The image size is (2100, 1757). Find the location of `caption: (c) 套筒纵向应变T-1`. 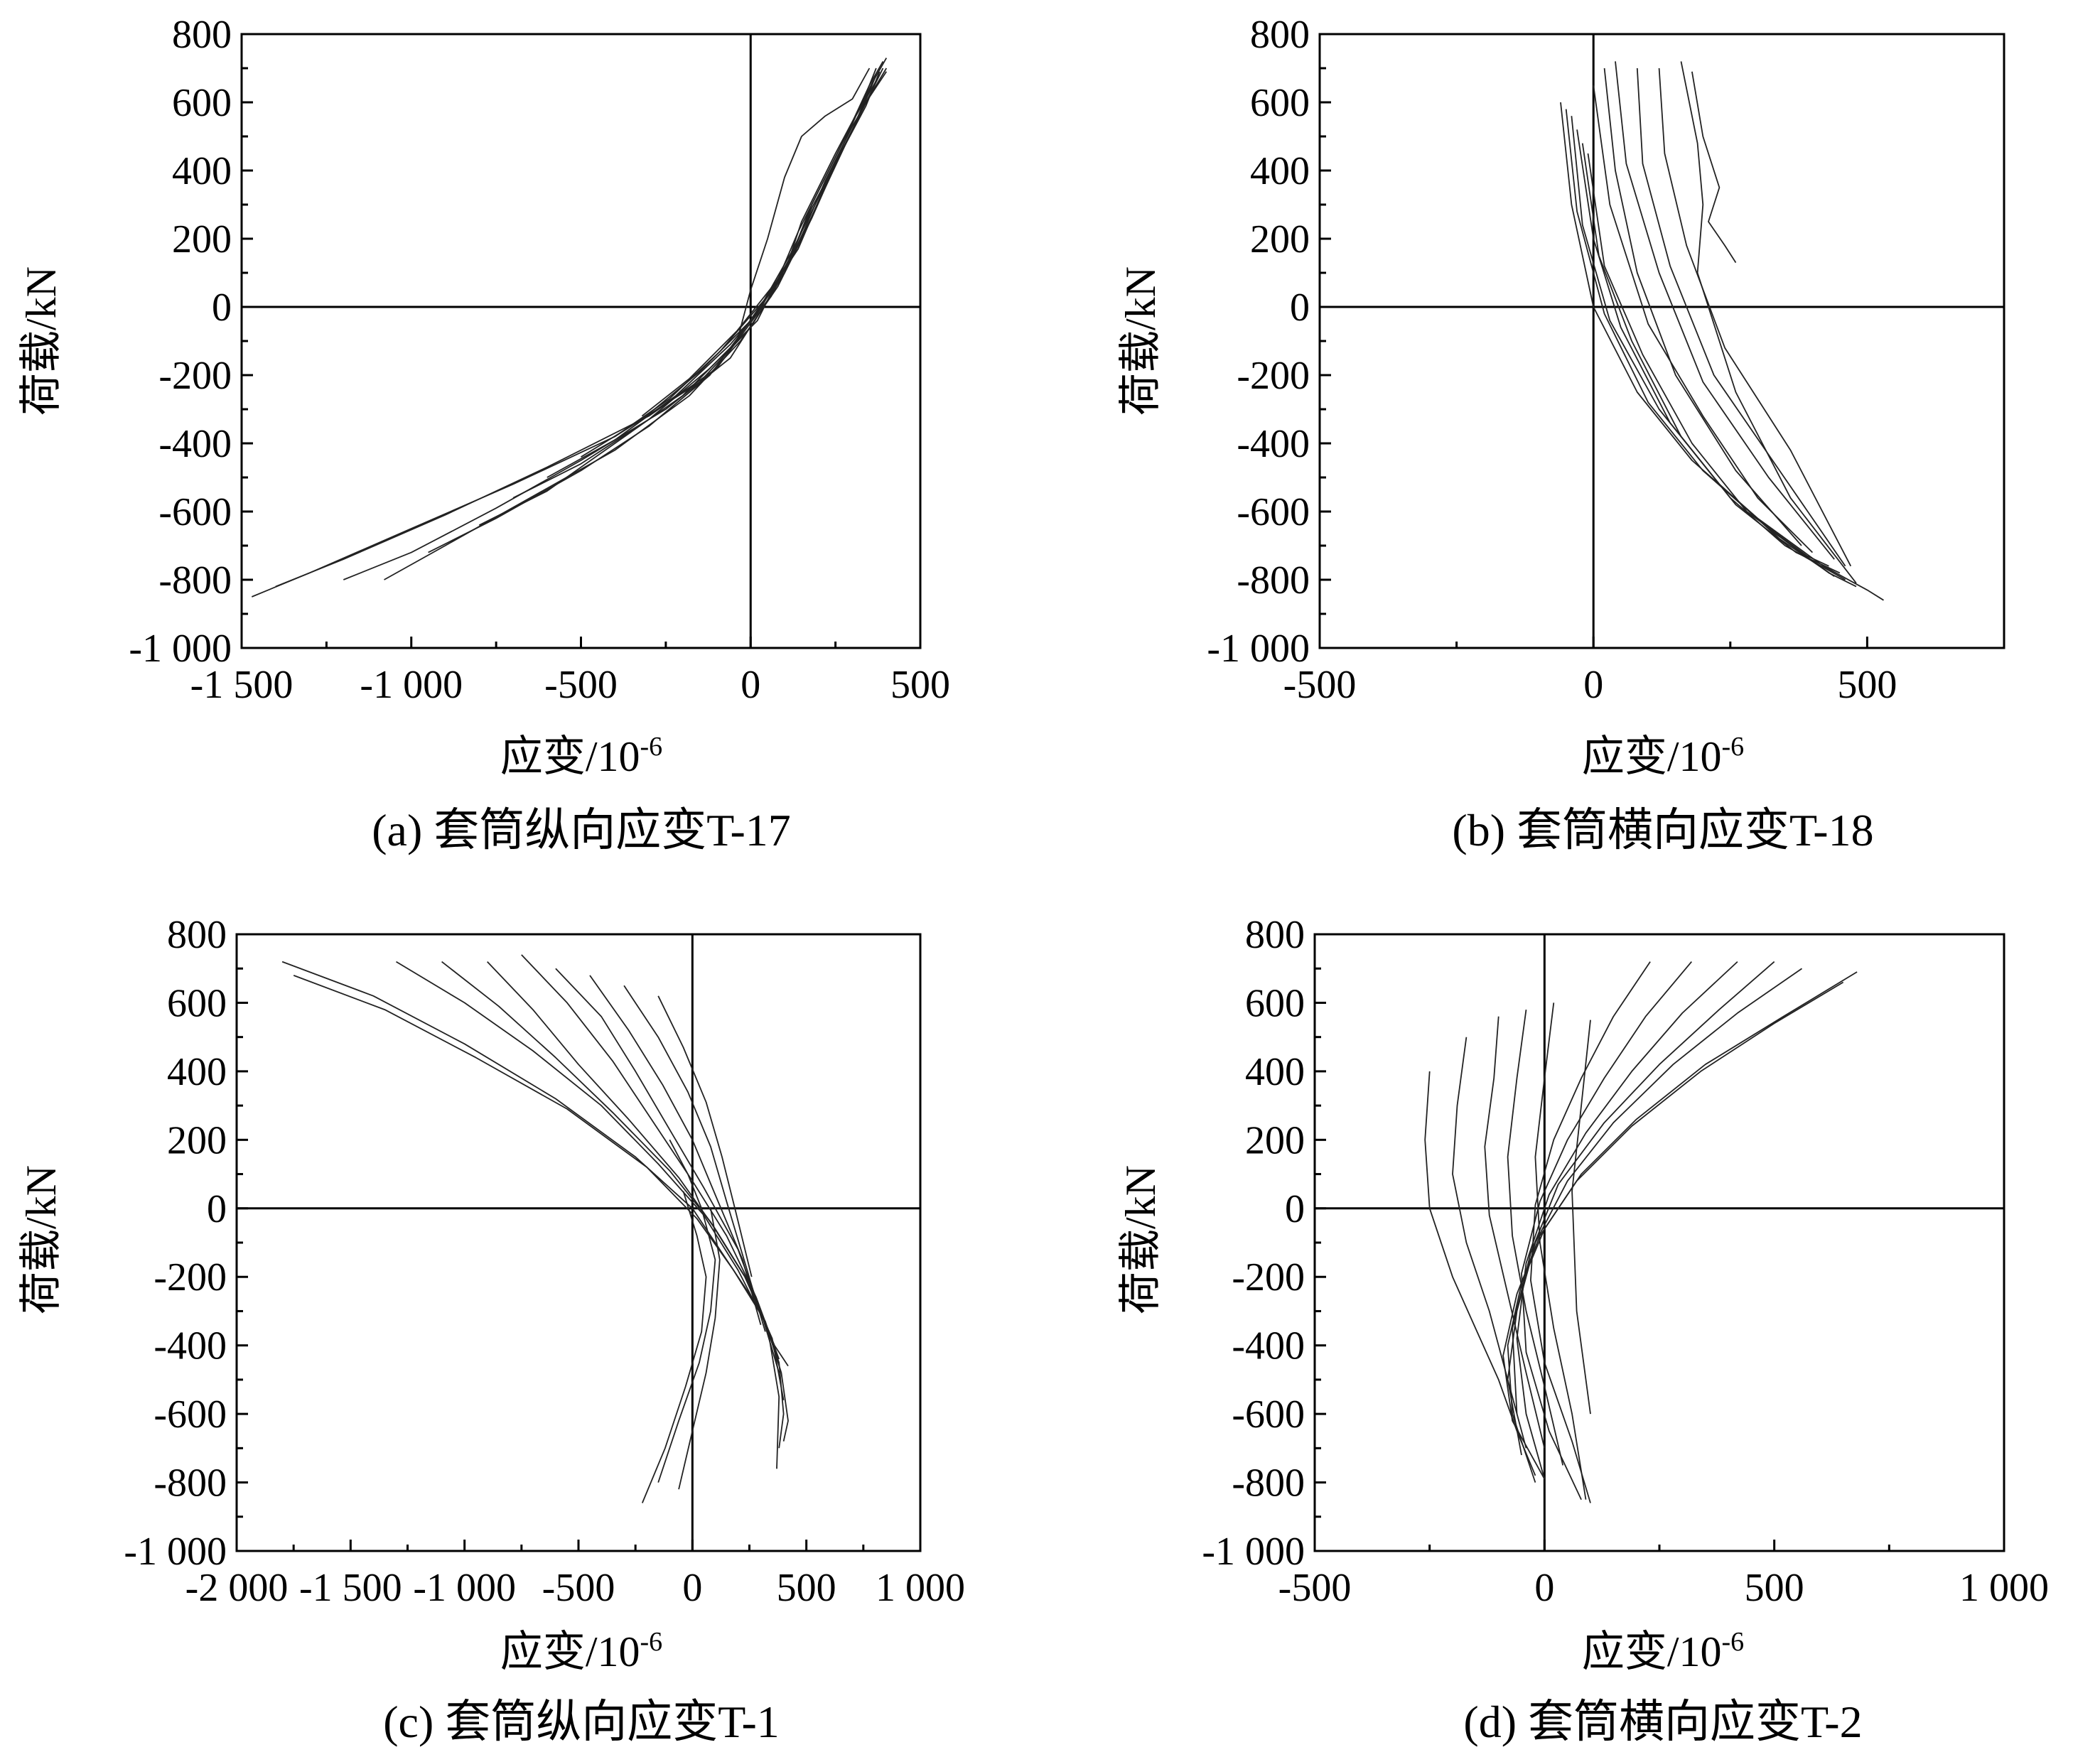

caption: (c) 套筒纵向应变T-1 is located at coordinates (582, 1722).